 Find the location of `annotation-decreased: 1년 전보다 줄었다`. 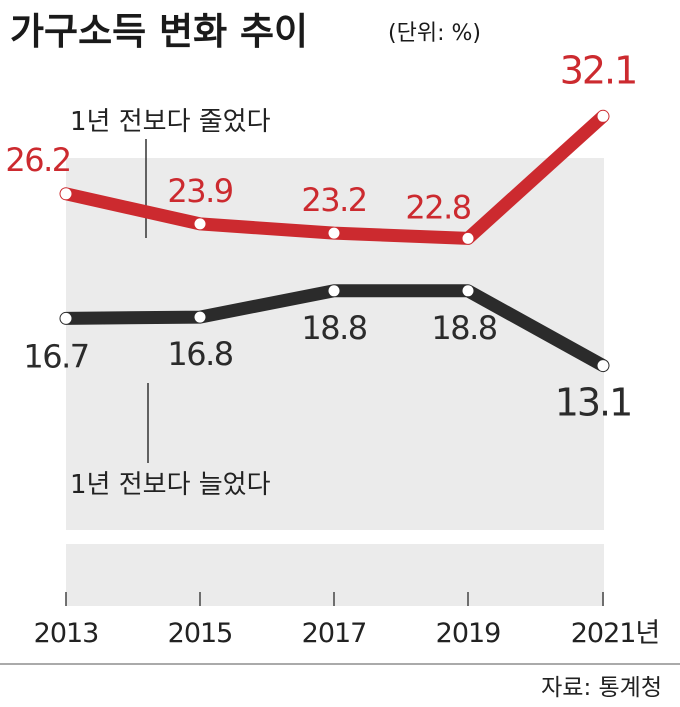

annotation-decreased: 1년 전보다 줄었다 is located at coordinates (170, 122).